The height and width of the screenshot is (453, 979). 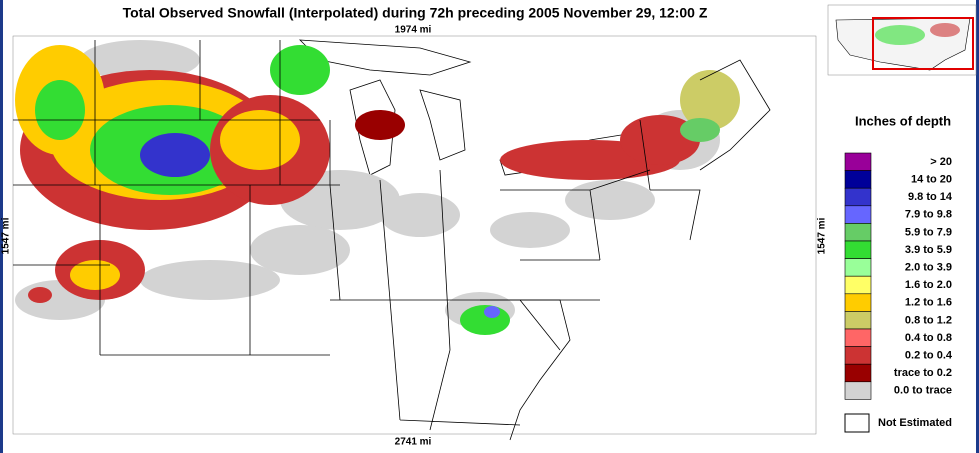 I want to click on legend-label: 14 to 20, so click(x=931, y=180).